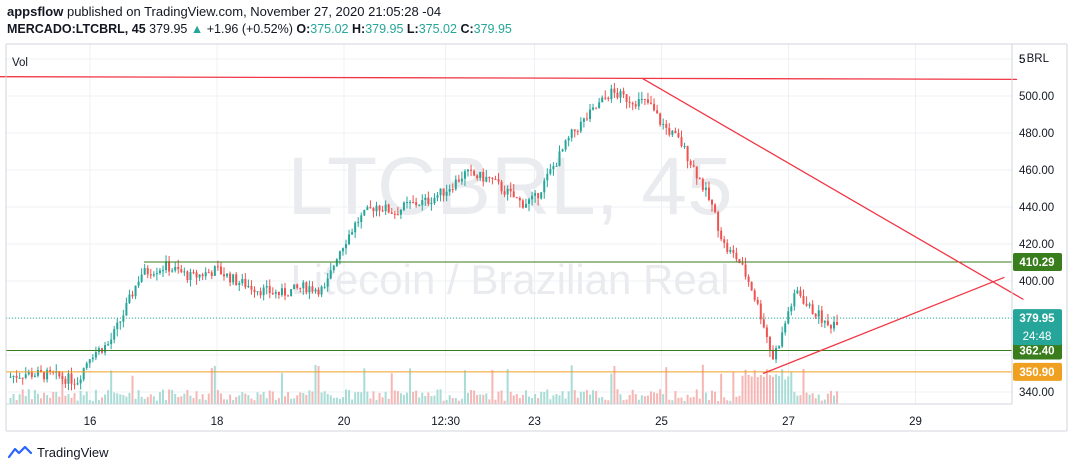 Image resolution: width=1073 pixels, height=470 pixels. What do you see at coordinates (1037, 371) in the screenshot?
I see `level-tag` at bounding box center [1037, 371].